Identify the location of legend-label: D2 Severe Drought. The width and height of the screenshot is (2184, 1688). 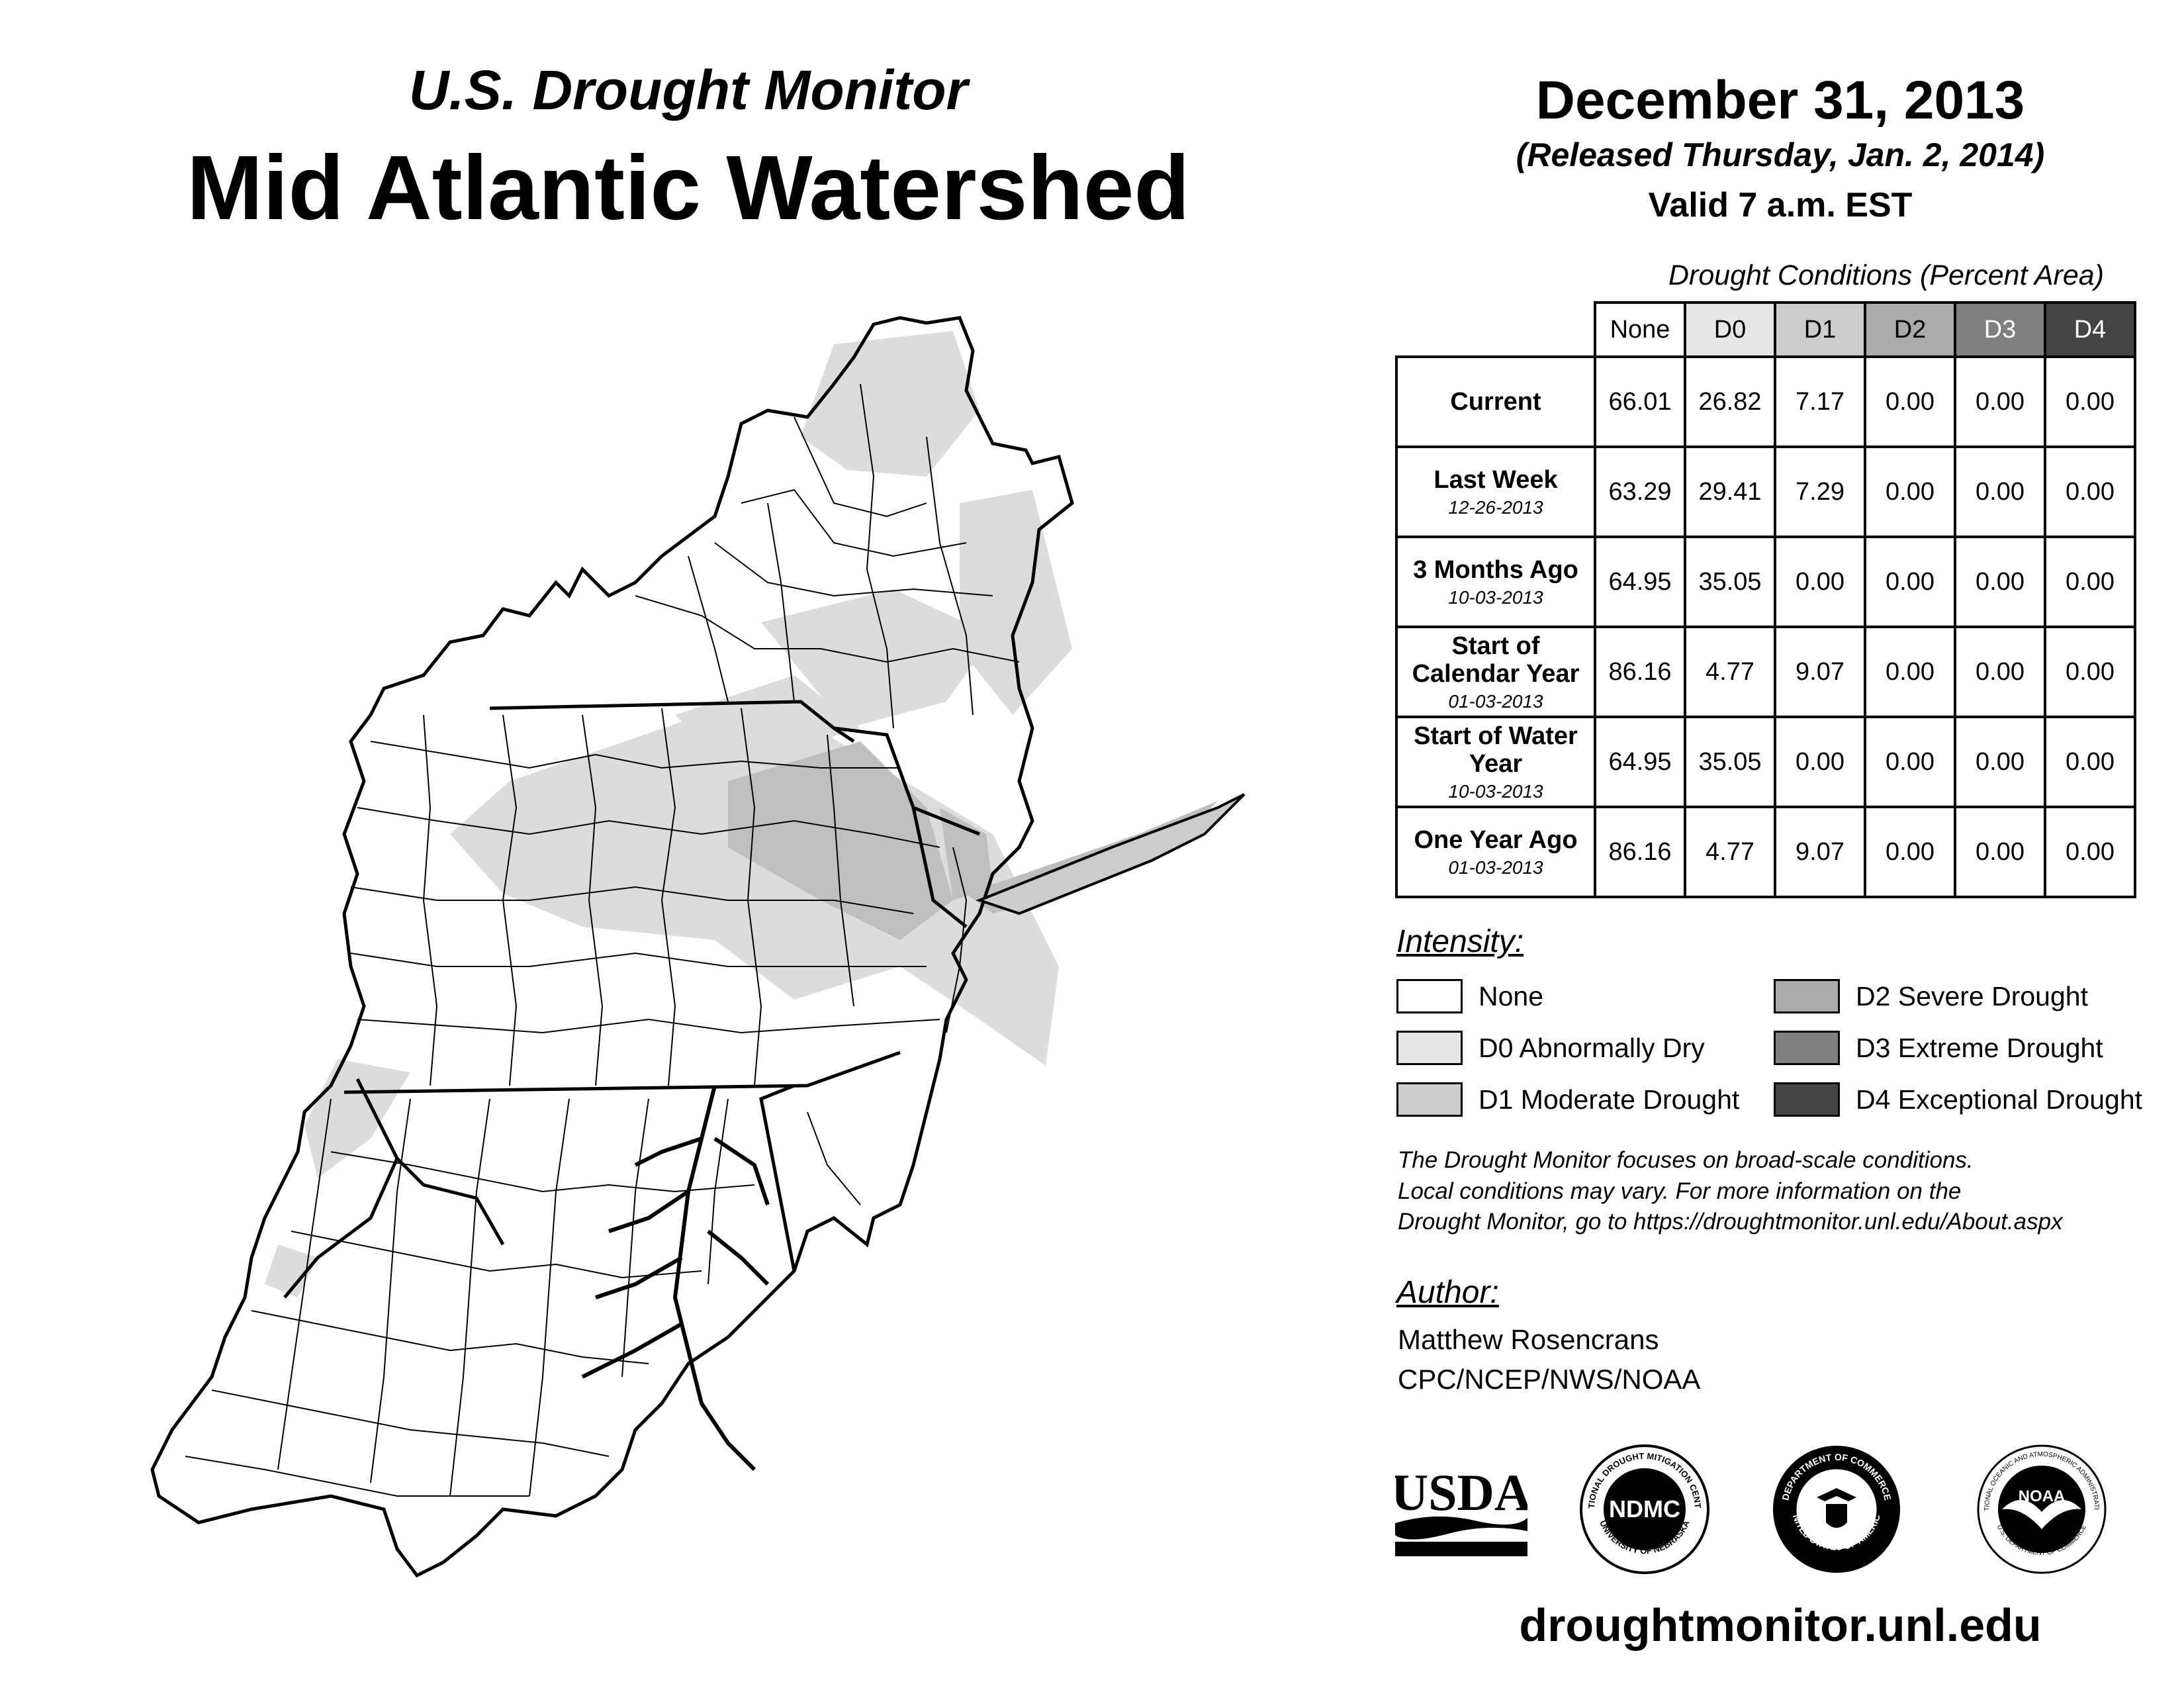
(1972, 995).